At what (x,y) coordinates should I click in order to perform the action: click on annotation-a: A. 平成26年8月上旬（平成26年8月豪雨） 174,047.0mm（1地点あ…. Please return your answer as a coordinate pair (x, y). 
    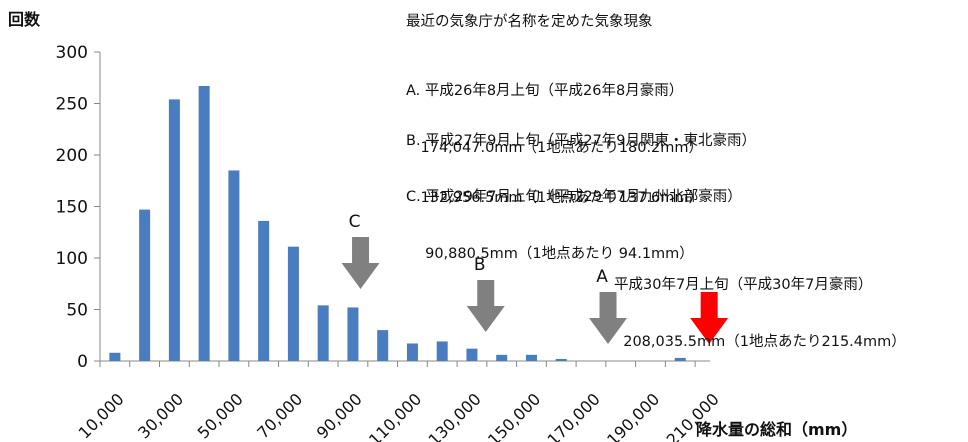
    Looking at the image, I should click on (554, 110).